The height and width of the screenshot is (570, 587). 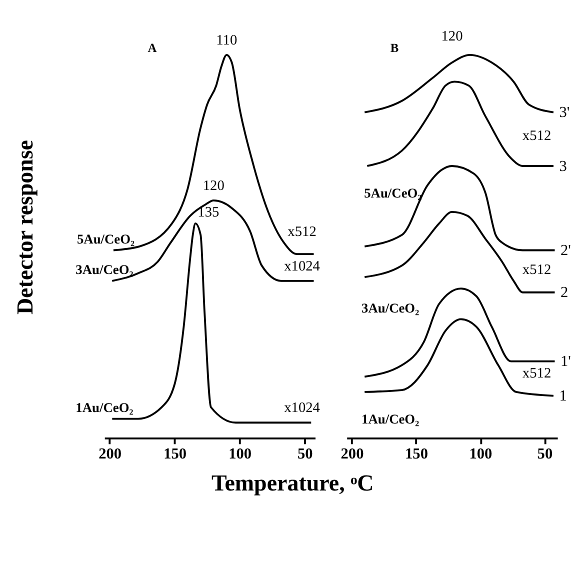 I want to click on annotation: 135, so click(x=209, y=212).